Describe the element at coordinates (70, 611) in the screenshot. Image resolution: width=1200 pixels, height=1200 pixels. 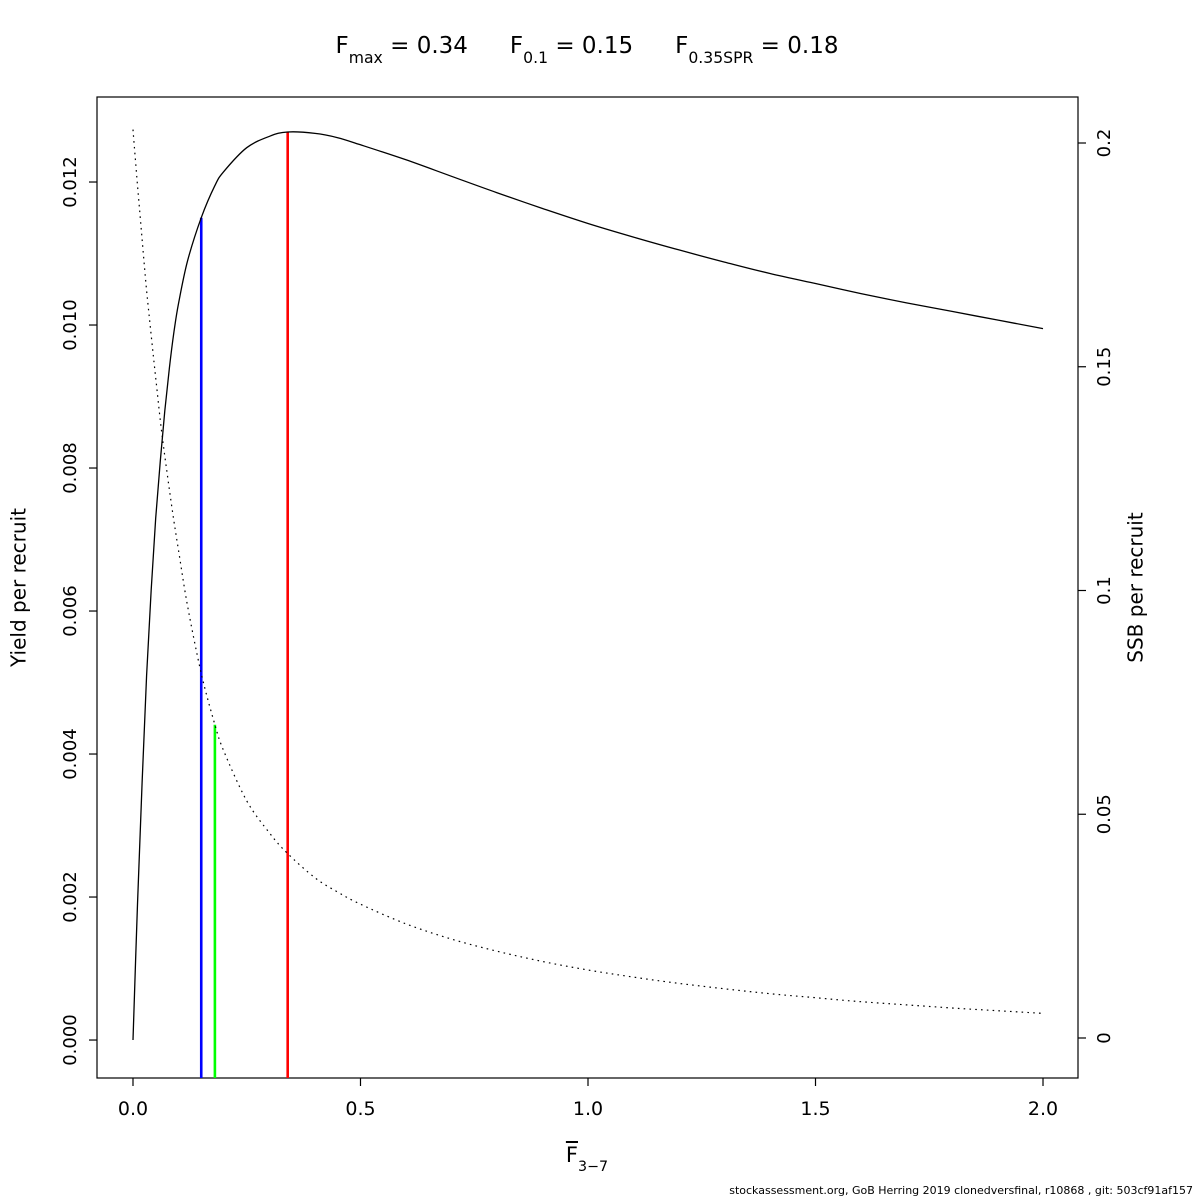
I see `y-left-tick-label: 0.006` at that location.